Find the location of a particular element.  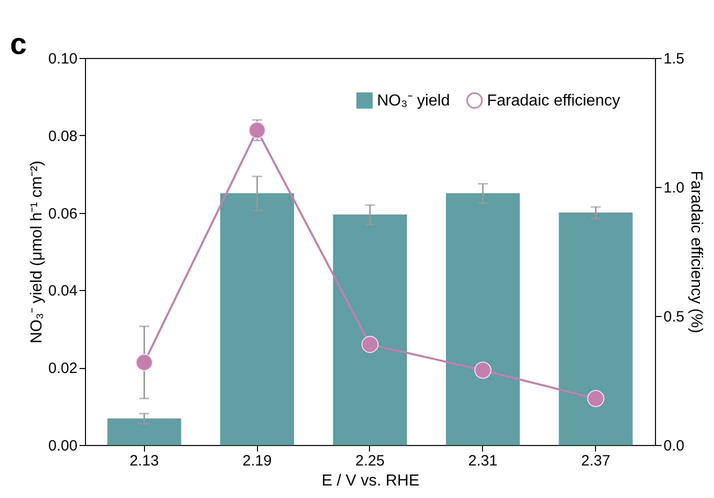

y2-axis-title: Faradaic efficiency (%) is located at coordinates (695, 252).